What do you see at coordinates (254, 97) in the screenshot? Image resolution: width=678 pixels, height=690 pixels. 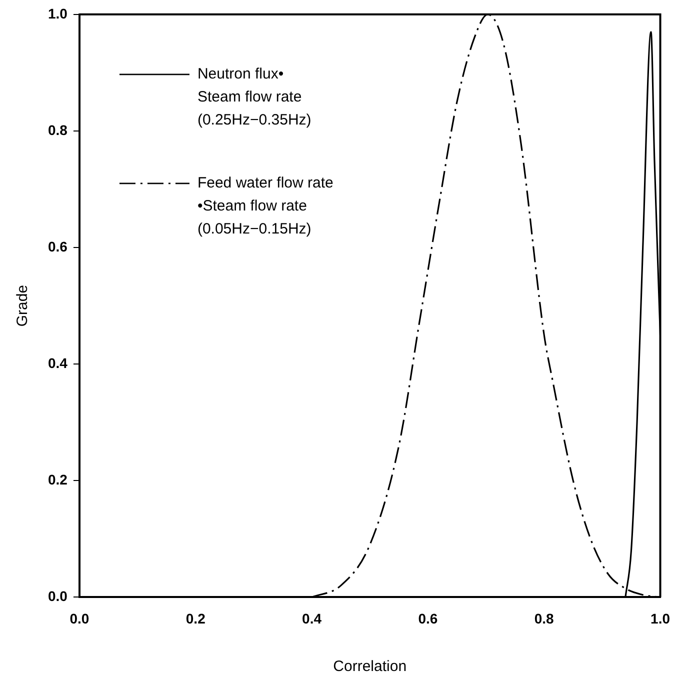 I see `legend-label: Neutron flux• Steam flow rate (0.25Hz−0.35Hz)` at bounding box center [254, 97].